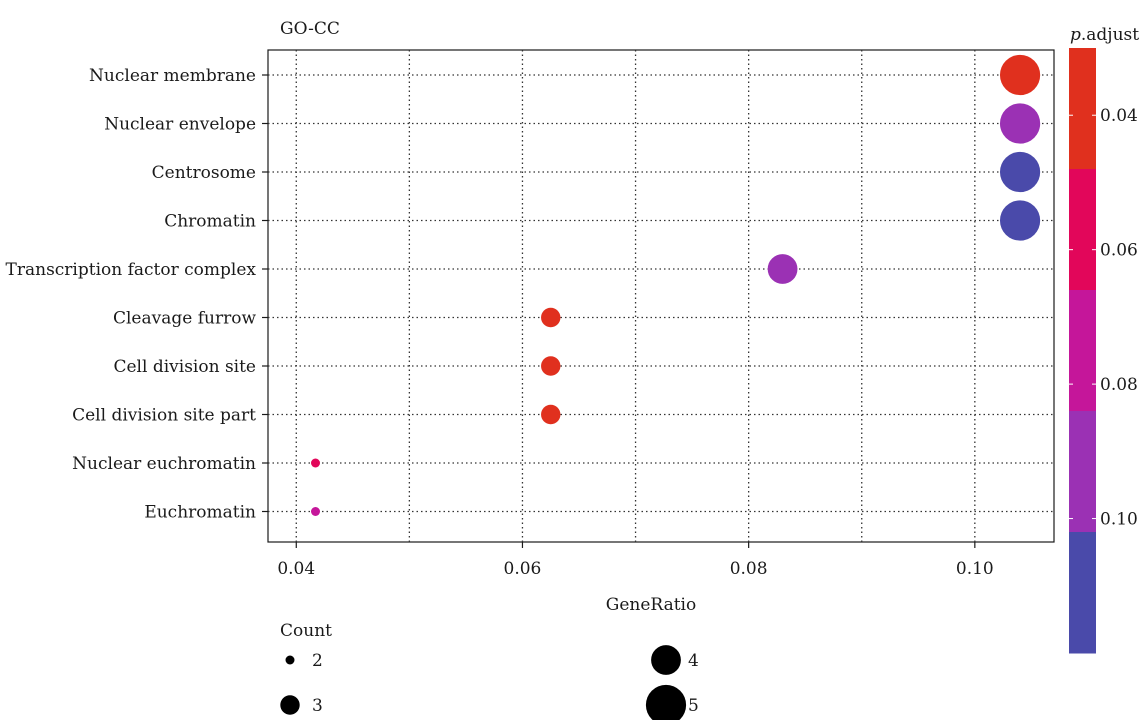  I want to click on y-tick-label: Nuclear membrane, so click(172, 76).